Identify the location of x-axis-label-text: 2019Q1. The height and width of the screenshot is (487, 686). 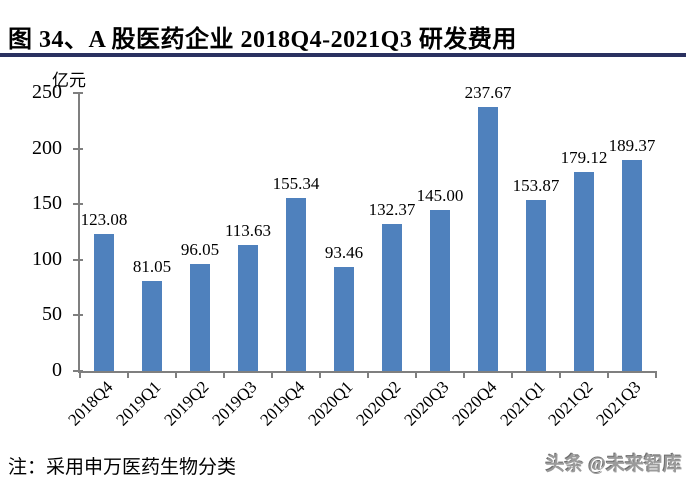
(138, 403).